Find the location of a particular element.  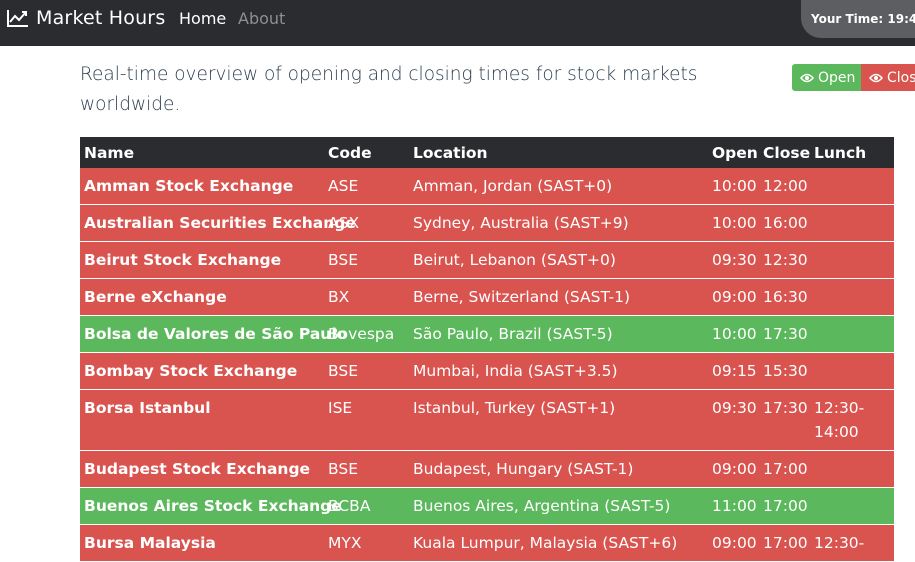

table-header: Name Code Location Open Close Lunch is located at coordinates (487, 152).